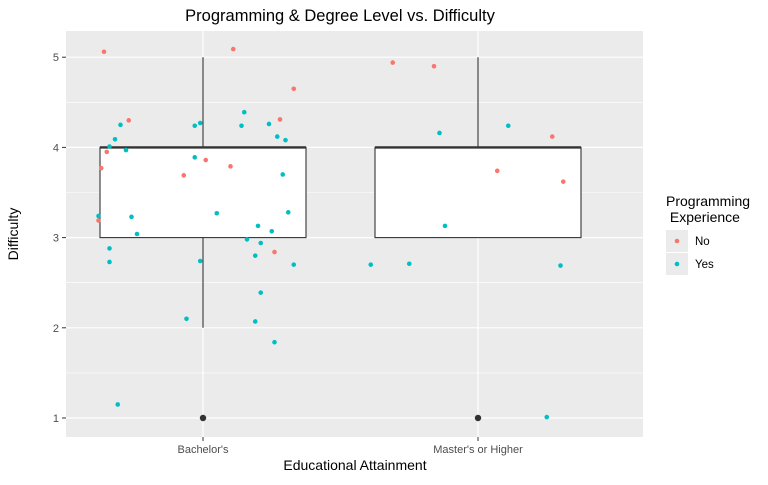  I want to click on legend-dot-no, so click(677, 241).